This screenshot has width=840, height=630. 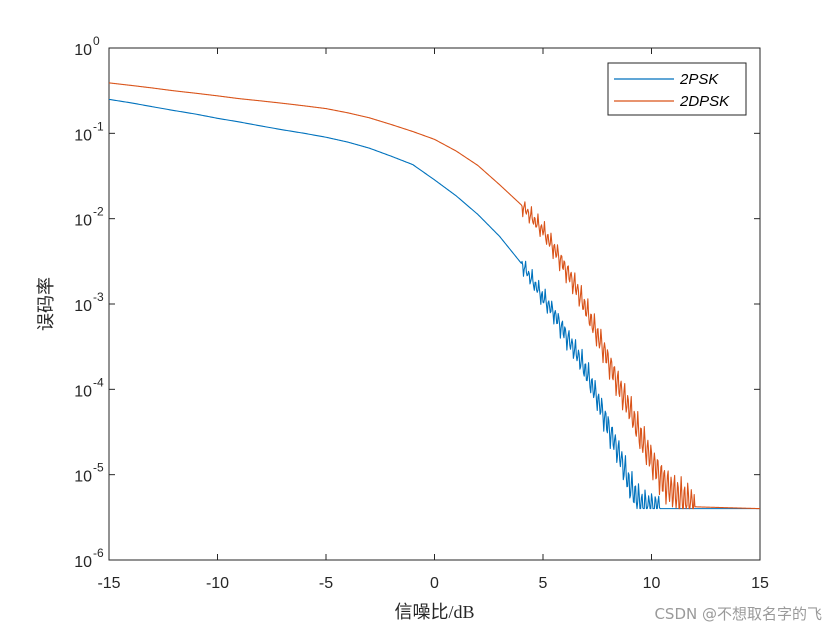 What do you see at coordinates (738, 614) in the screenshot?
I see `watermark: CSDN @不想取名字的飞` at bounding box center [738, 614].